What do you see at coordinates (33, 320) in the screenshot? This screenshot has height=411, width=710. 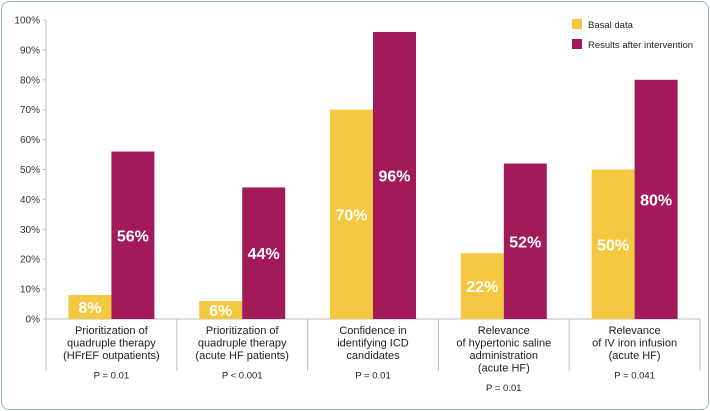 I see `y-tick-label: 0%` at bounding box center [33, 320].